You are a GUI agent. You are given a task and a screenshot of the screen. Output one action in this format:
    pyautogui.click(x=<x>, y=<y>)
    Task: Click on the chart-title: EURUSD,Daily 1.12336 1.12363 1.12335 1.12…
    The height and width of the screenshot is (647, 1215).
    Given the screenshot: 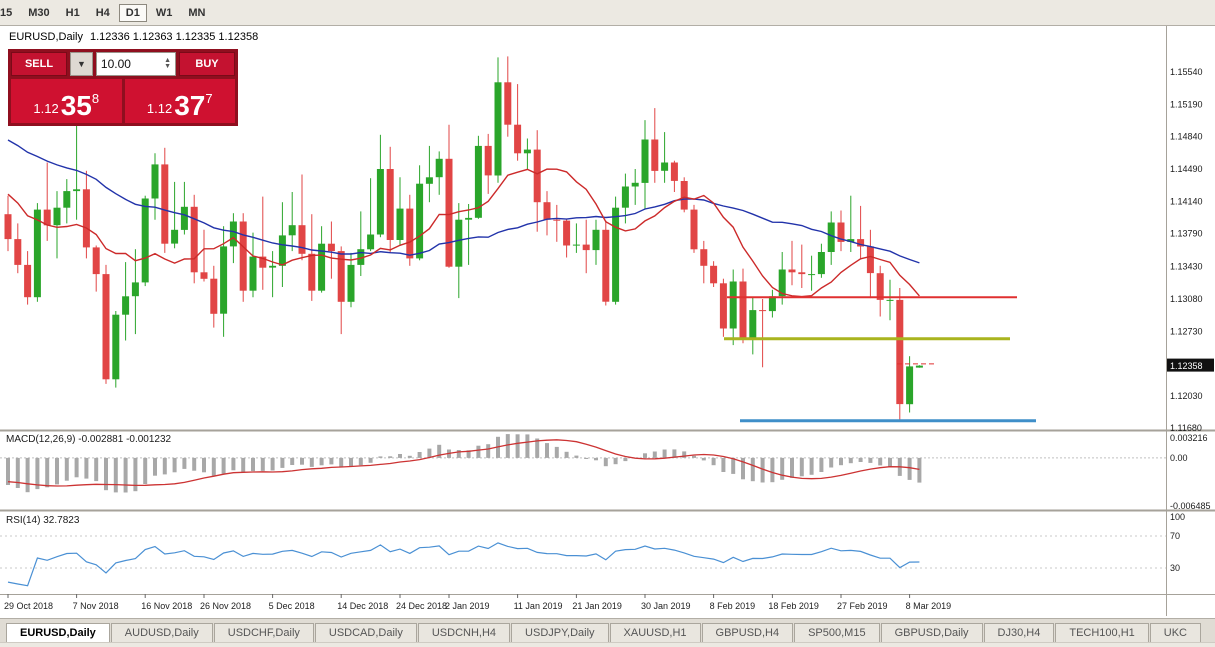 What is the action you would take?
    pyautogui.click(x=133, y=37)
    